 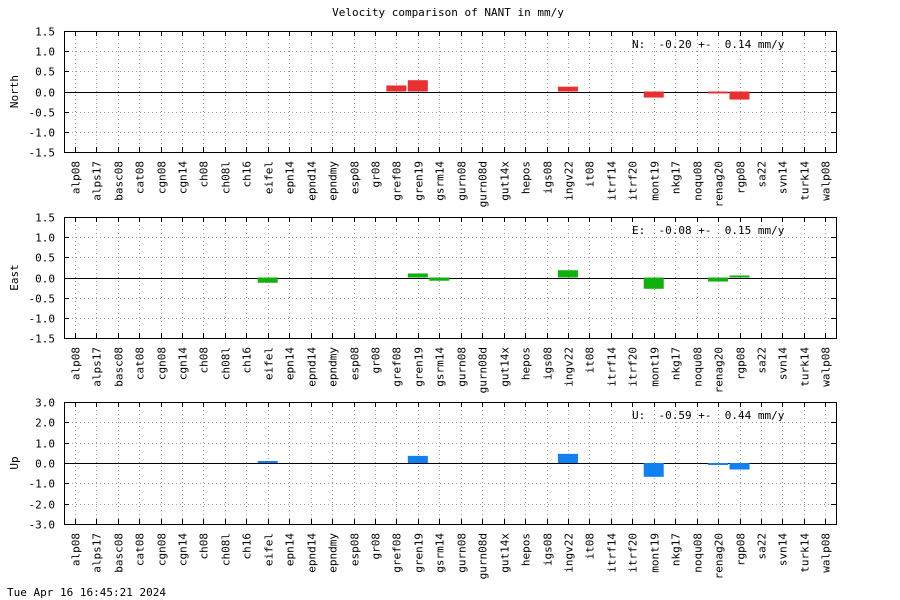 I want to click on chart-title: Velocity comparison of NANT in mm/y, so click(x=448, y=12).